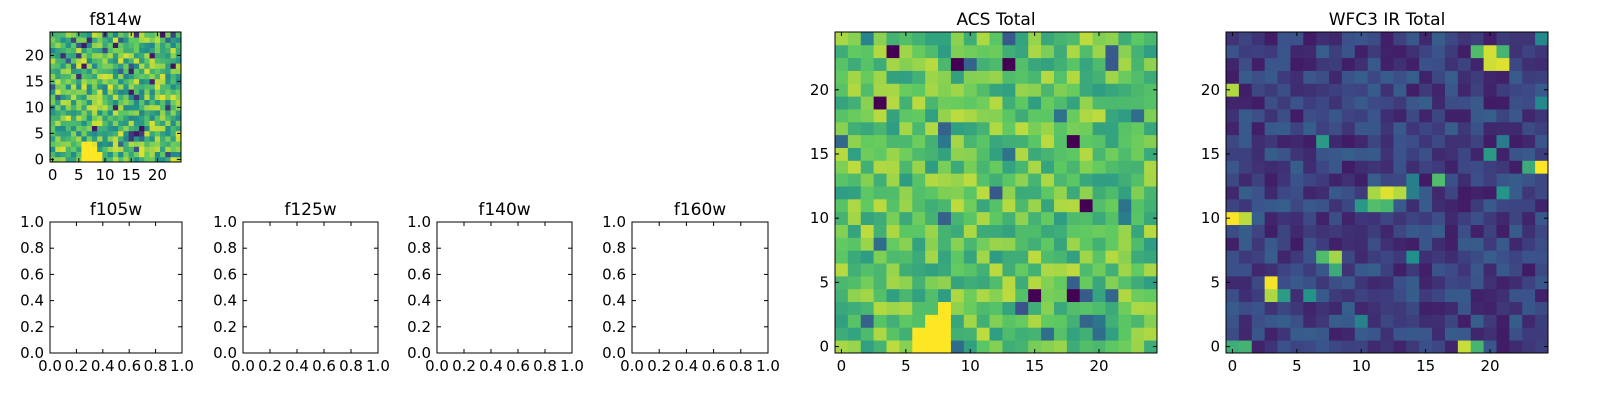 The height and width of the screenshot is (400, 1600). I want to click on x-tick-label: 0.0, so click(50, 366).